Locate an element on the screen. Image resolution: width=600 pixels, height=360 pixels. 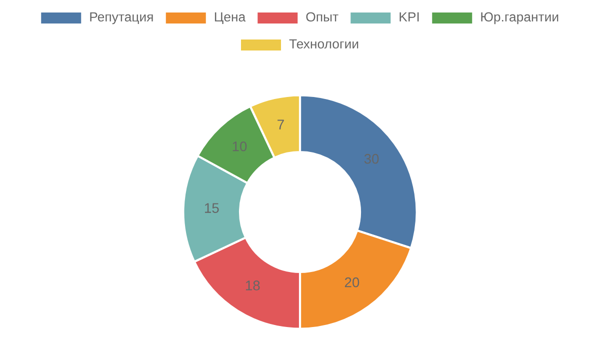
data-label: 20 is located at coordinates (352, 282).